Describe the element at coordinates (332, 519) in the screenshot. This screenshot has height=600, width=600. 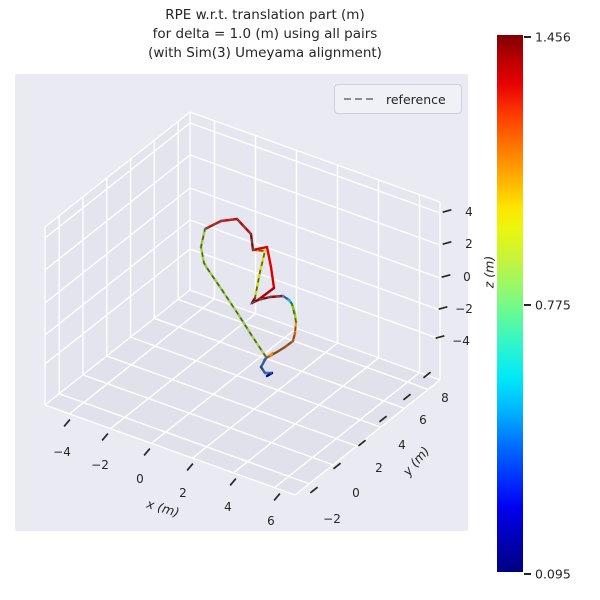
I see `y-tick-label: −2` at that location.